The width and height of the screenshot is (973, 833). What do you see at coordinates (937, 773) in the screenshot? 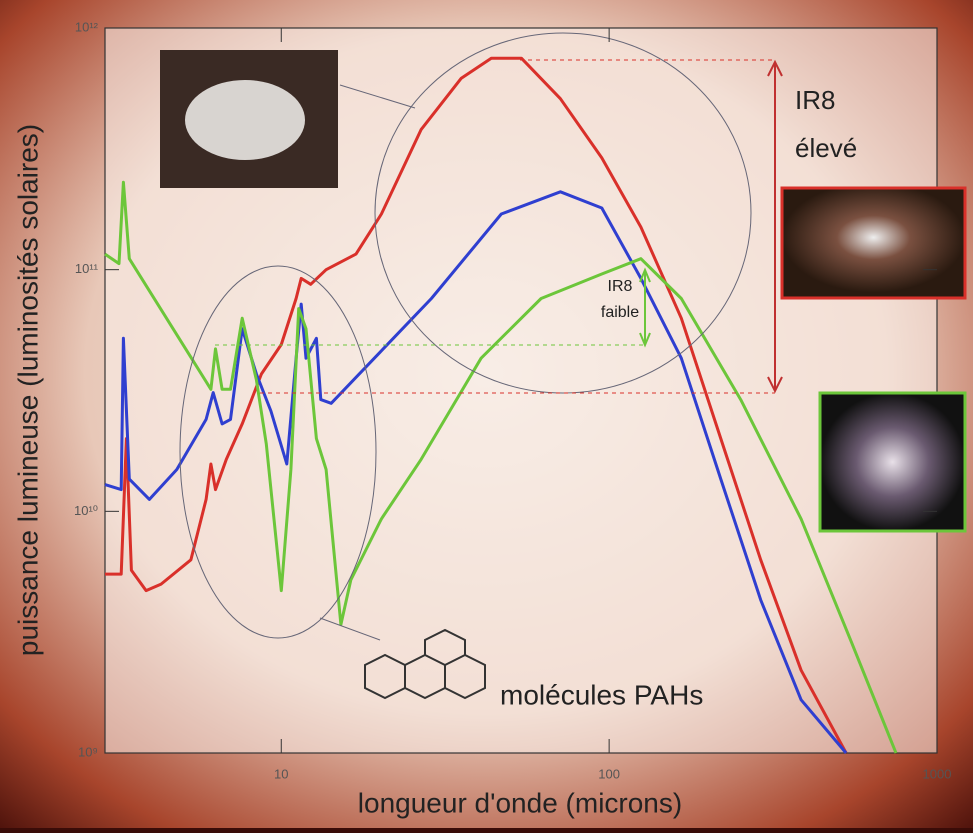
I see `x-tick-label: 1000` at bounding box center [937, 773].